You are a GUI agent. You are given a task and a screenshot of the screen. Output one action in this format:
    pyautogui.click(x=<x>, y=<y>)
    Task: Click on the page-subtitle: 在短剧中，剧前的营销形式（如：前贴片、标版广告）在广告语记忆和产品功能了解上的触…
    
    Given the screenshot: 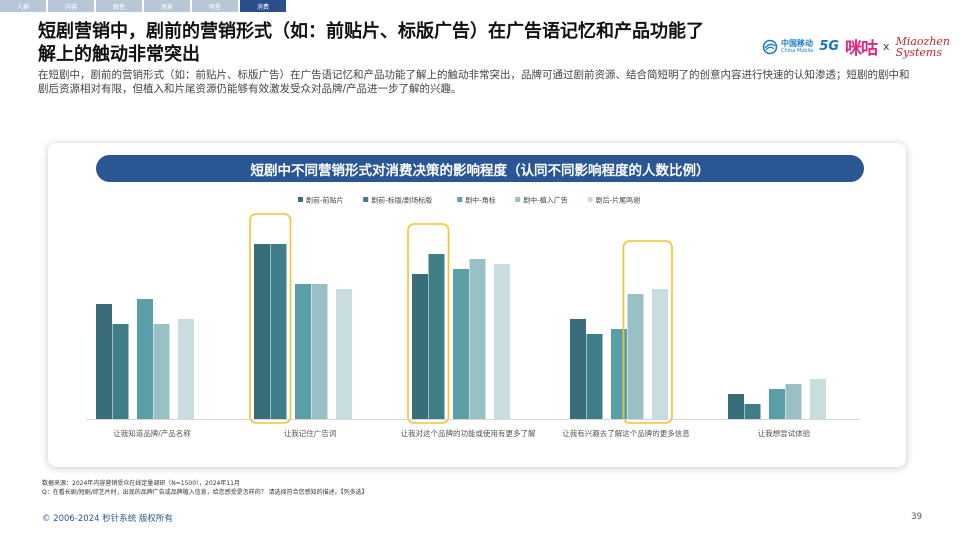 What is the action you would take?
    pyautogui.click(x=474, y=82)
    